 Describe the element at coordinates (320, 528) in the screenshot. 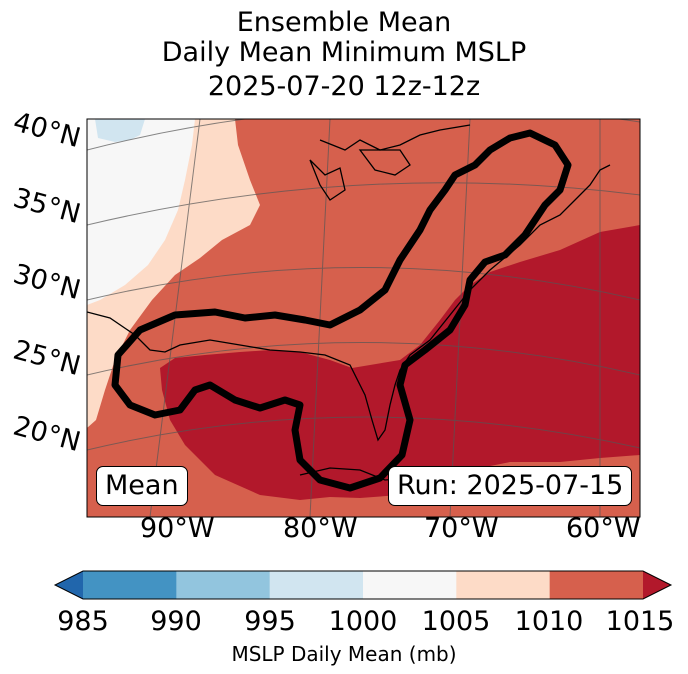

I see `lon-label-80w: 80°W` at that location.